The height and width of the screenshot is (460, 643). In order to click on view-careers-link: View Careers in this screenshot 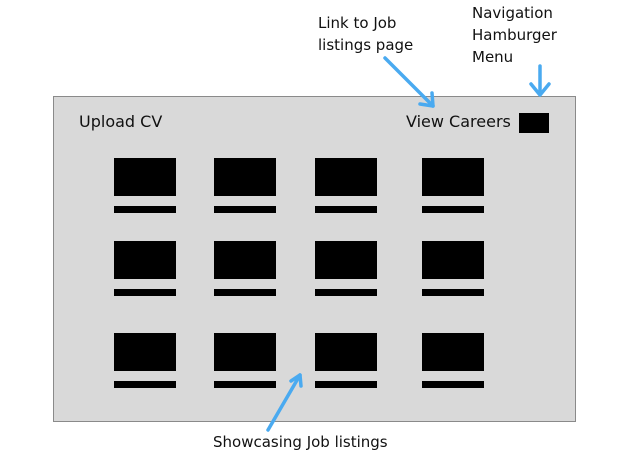, I will do `click(458, 121)`.